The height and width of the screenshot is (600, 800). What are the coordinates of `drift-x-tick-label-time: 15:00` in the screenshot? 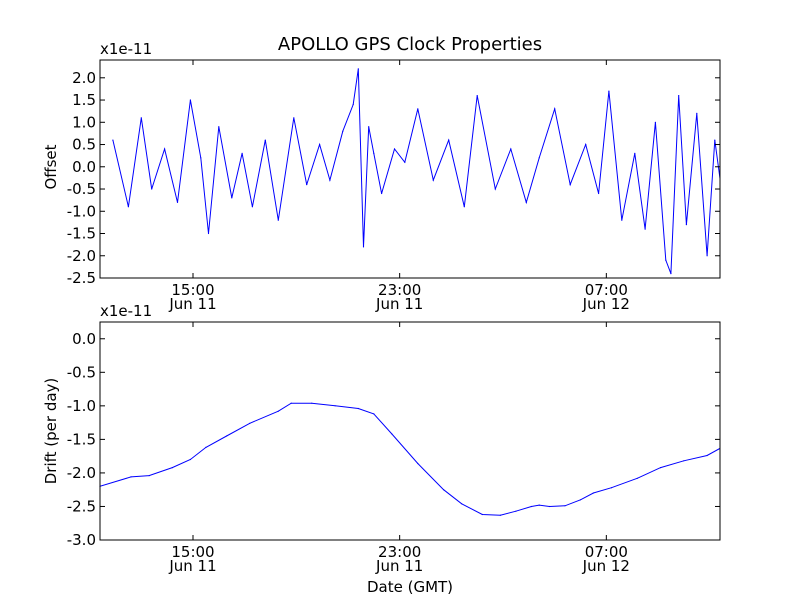 It's located at (192, 552).